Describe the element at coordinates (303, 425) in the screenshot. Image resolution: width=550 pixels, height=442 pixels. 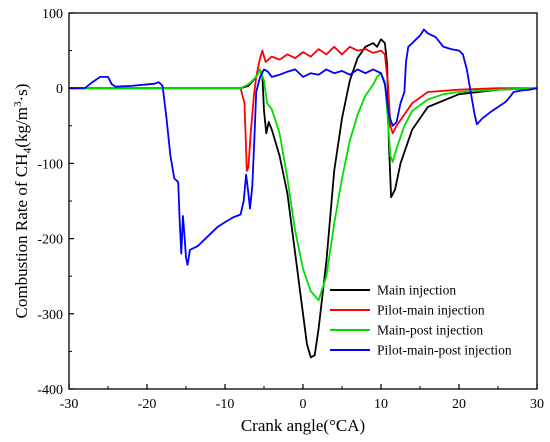
I see `x-axis-title: Crank angle(°CA)` at that location.